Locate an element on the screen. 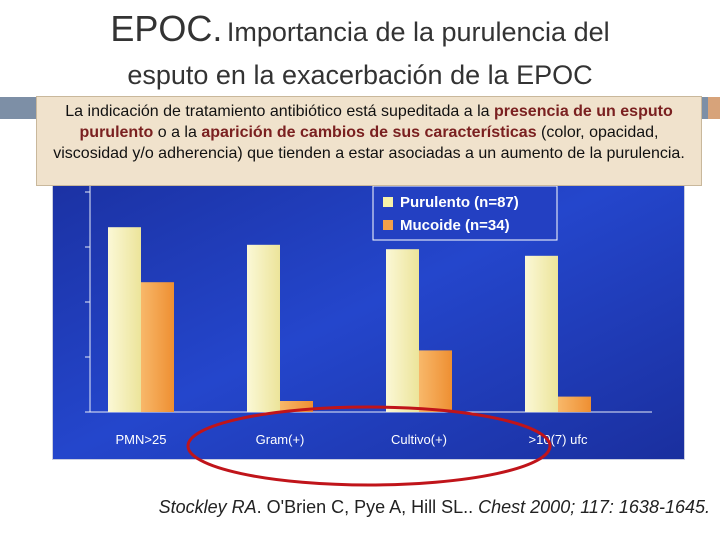 The width and height of the screenshot is (720, 540). note-text-2: o a la is located at coordinates (177, 132).